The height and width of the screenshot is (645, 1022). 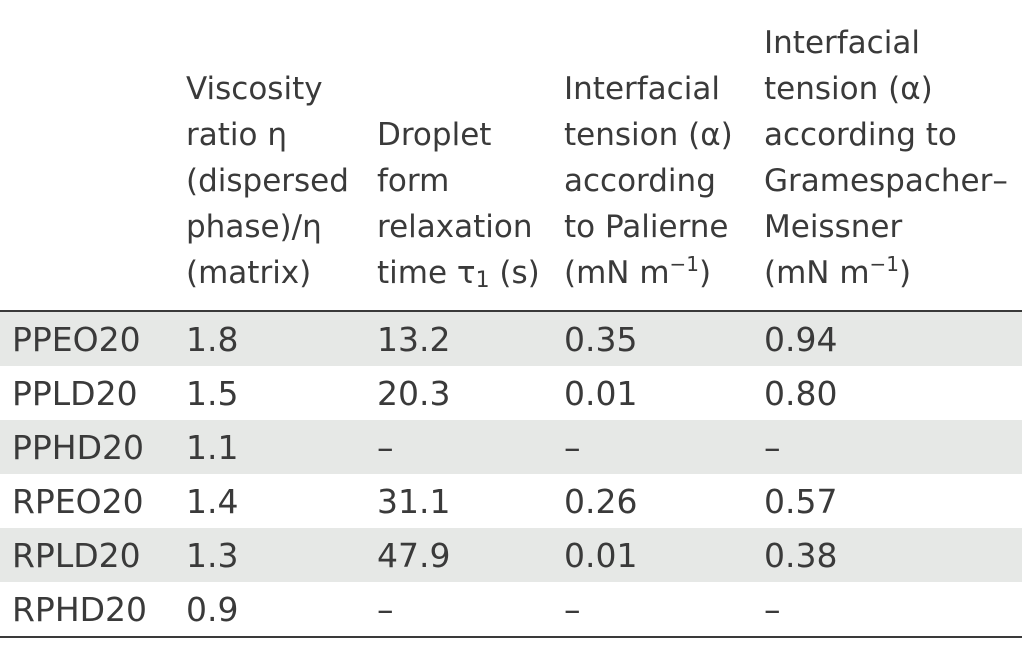 What do you see at coordinates (833, 227) in the screenshot?
I see `header-line: Meissner` at bounding box center [833, 227].